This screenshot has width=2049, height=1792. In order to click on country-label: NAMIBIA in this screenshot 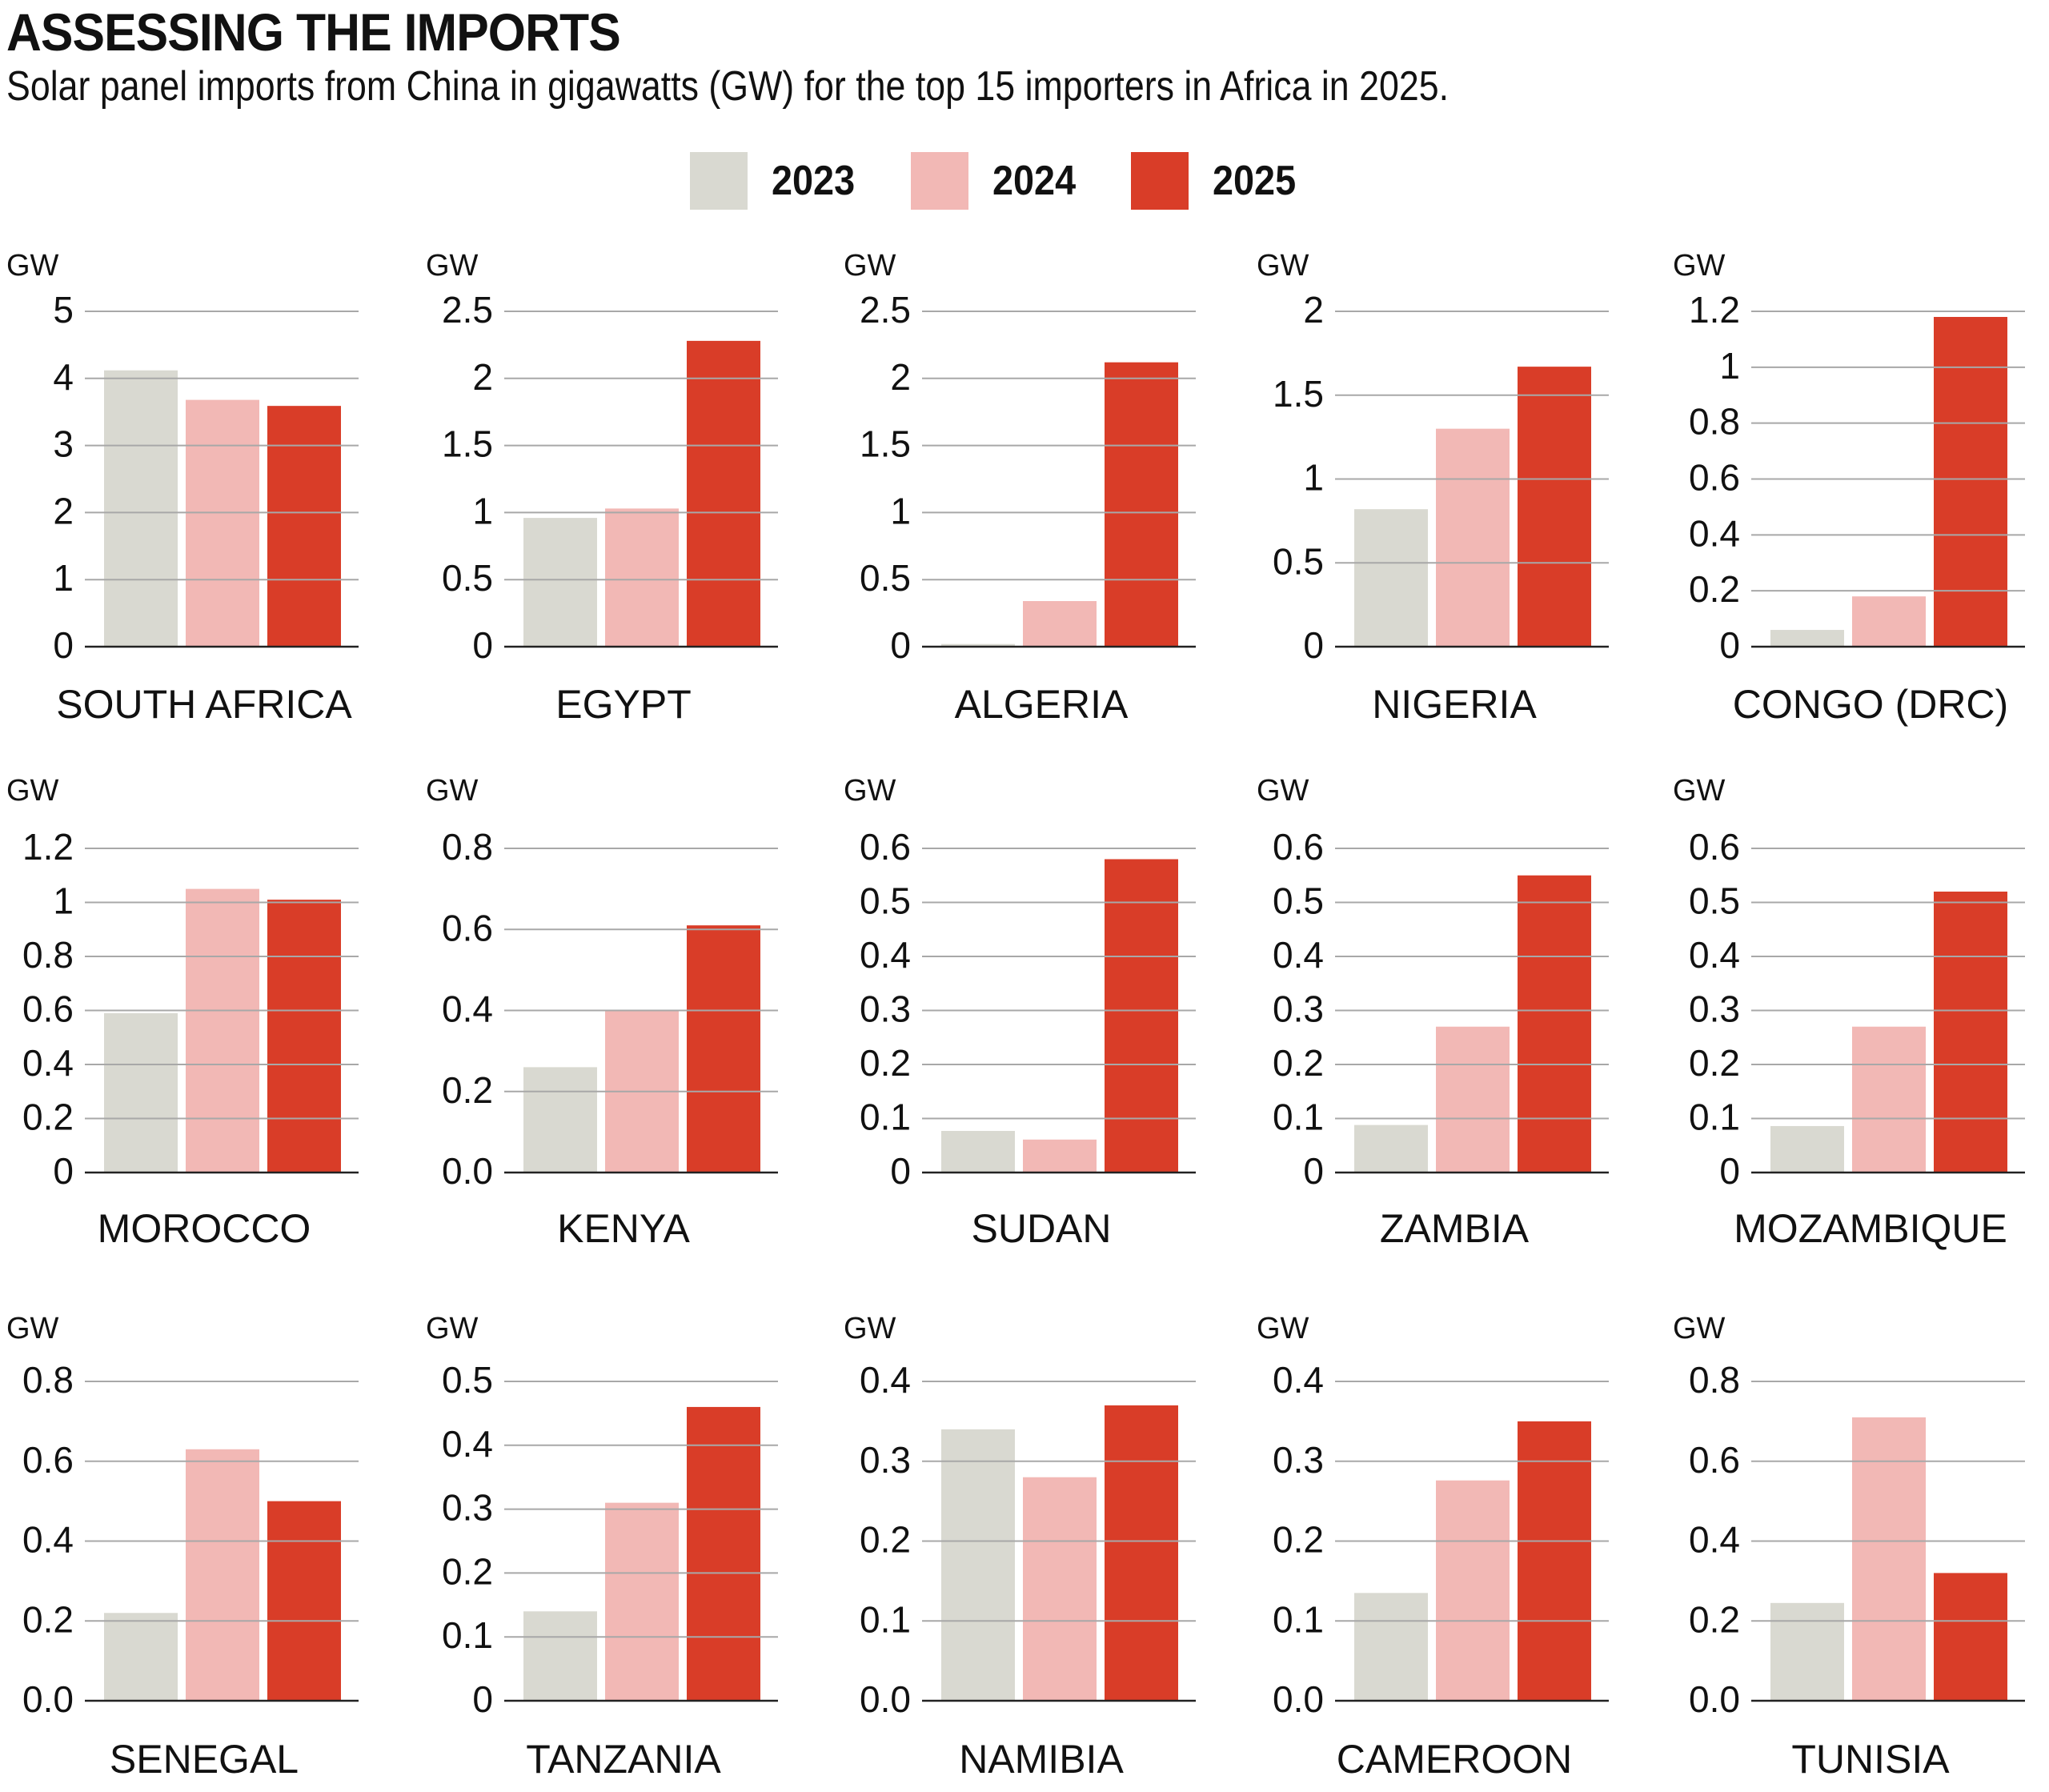, I will do `click(1041, 1759)`.